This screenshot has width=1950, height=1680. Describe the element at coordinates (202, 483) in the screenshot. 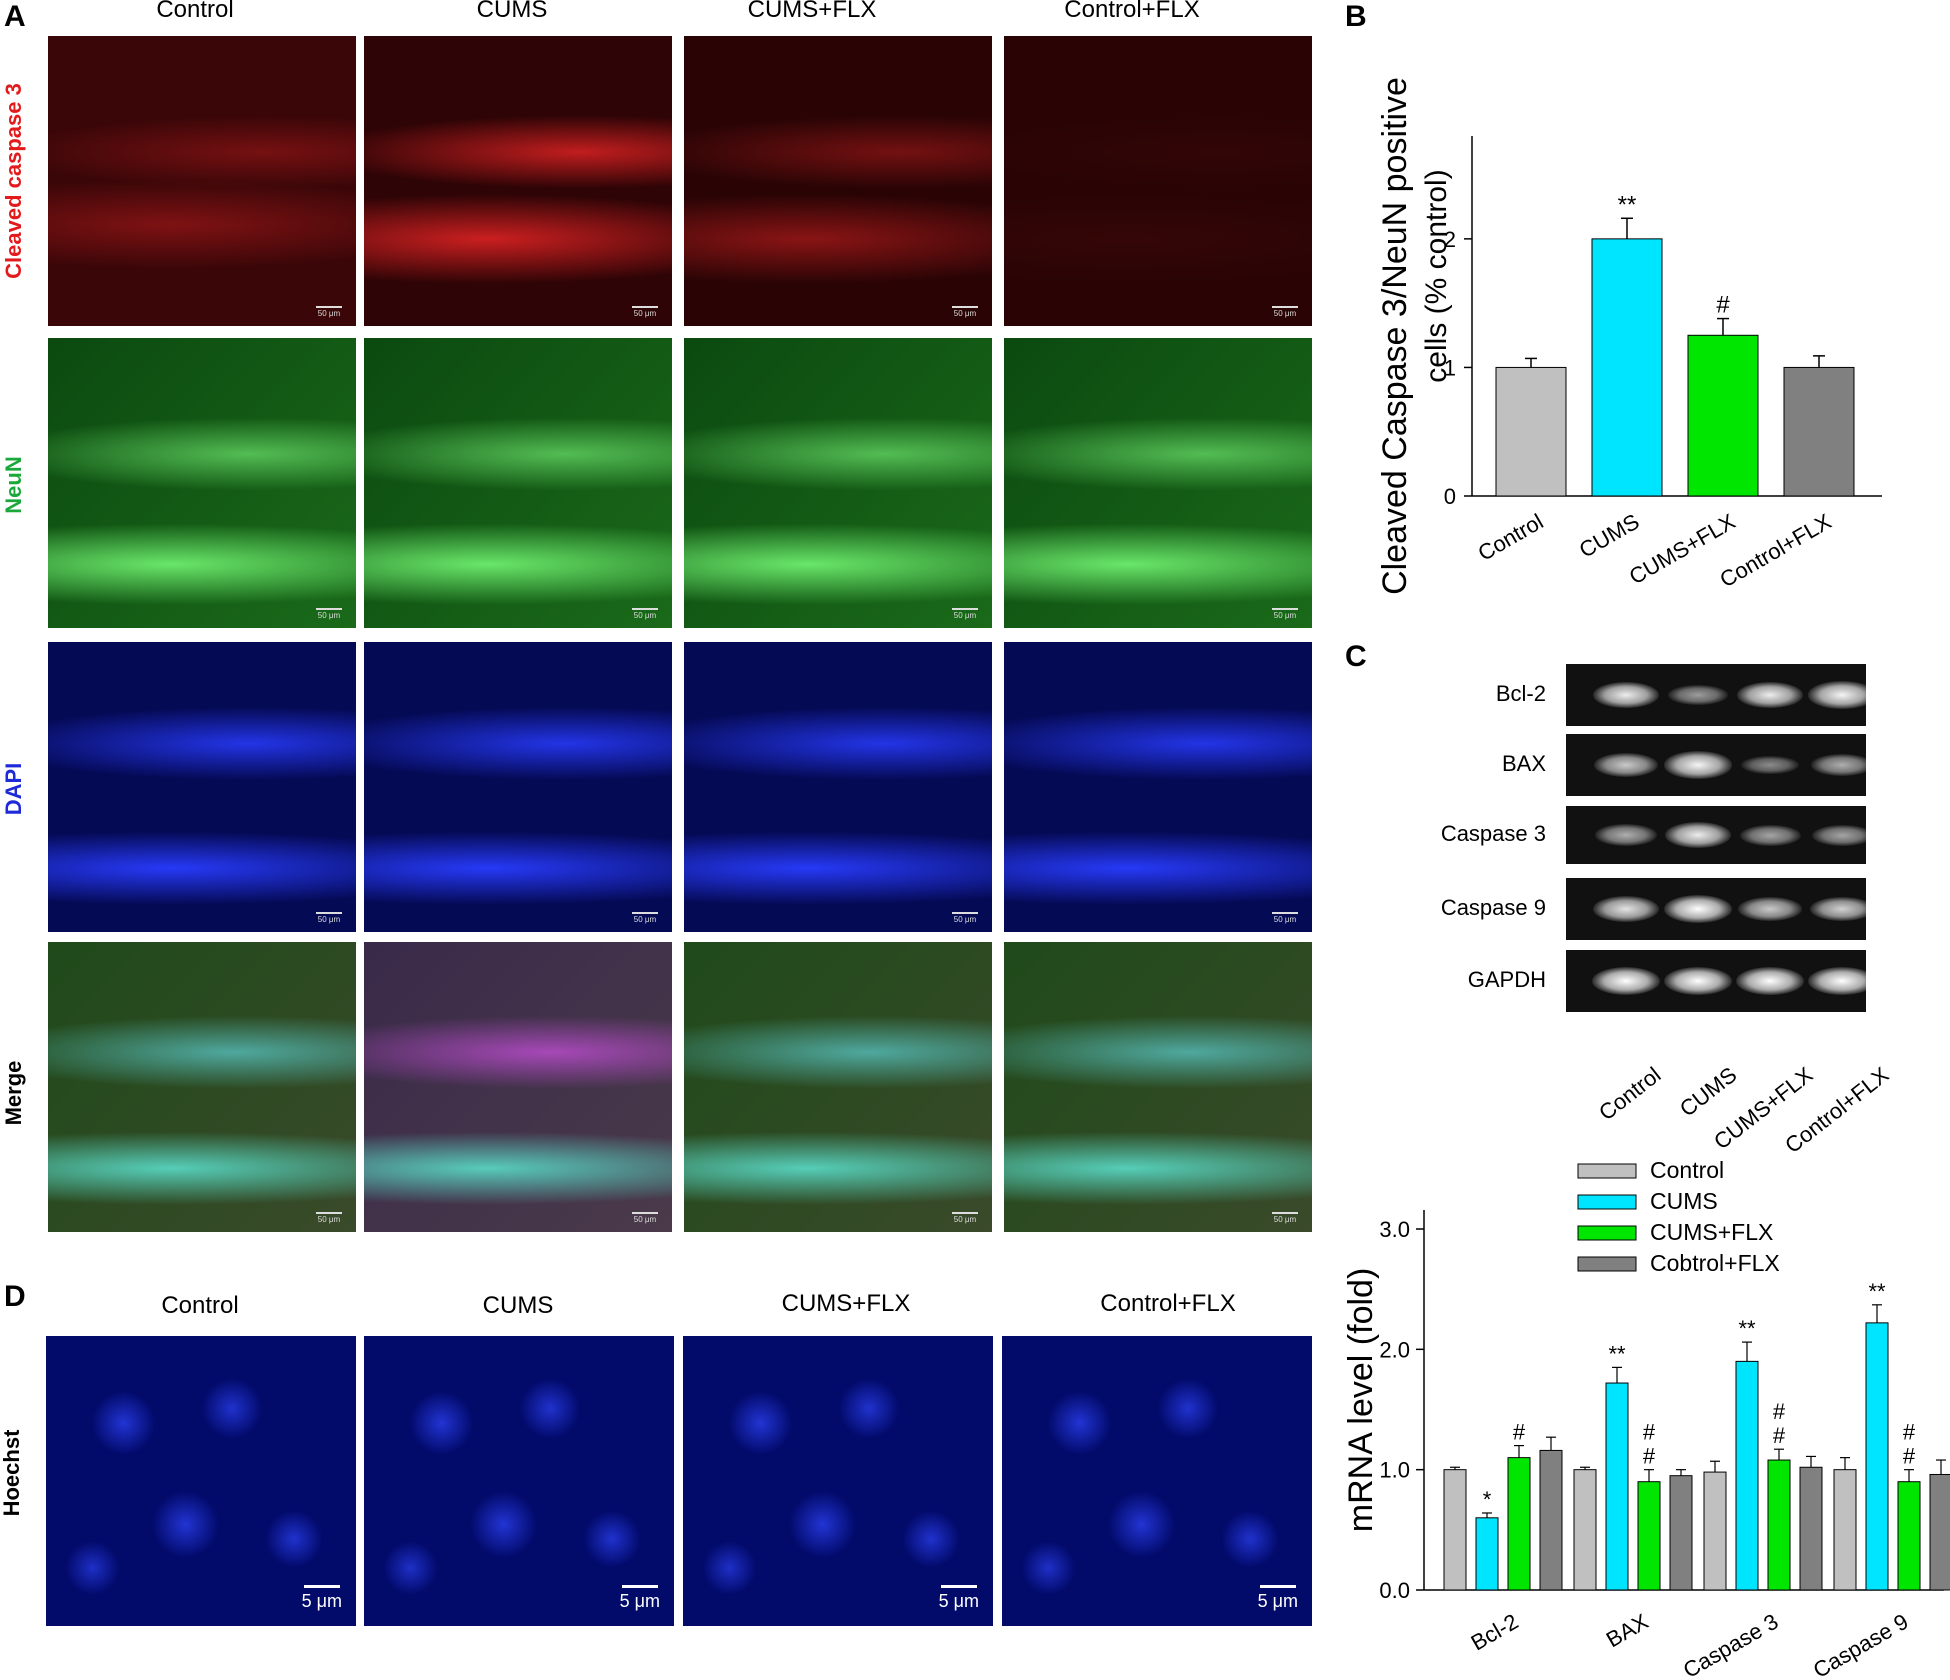

I see `micrograph-neun-control: 50 μm` at that location.